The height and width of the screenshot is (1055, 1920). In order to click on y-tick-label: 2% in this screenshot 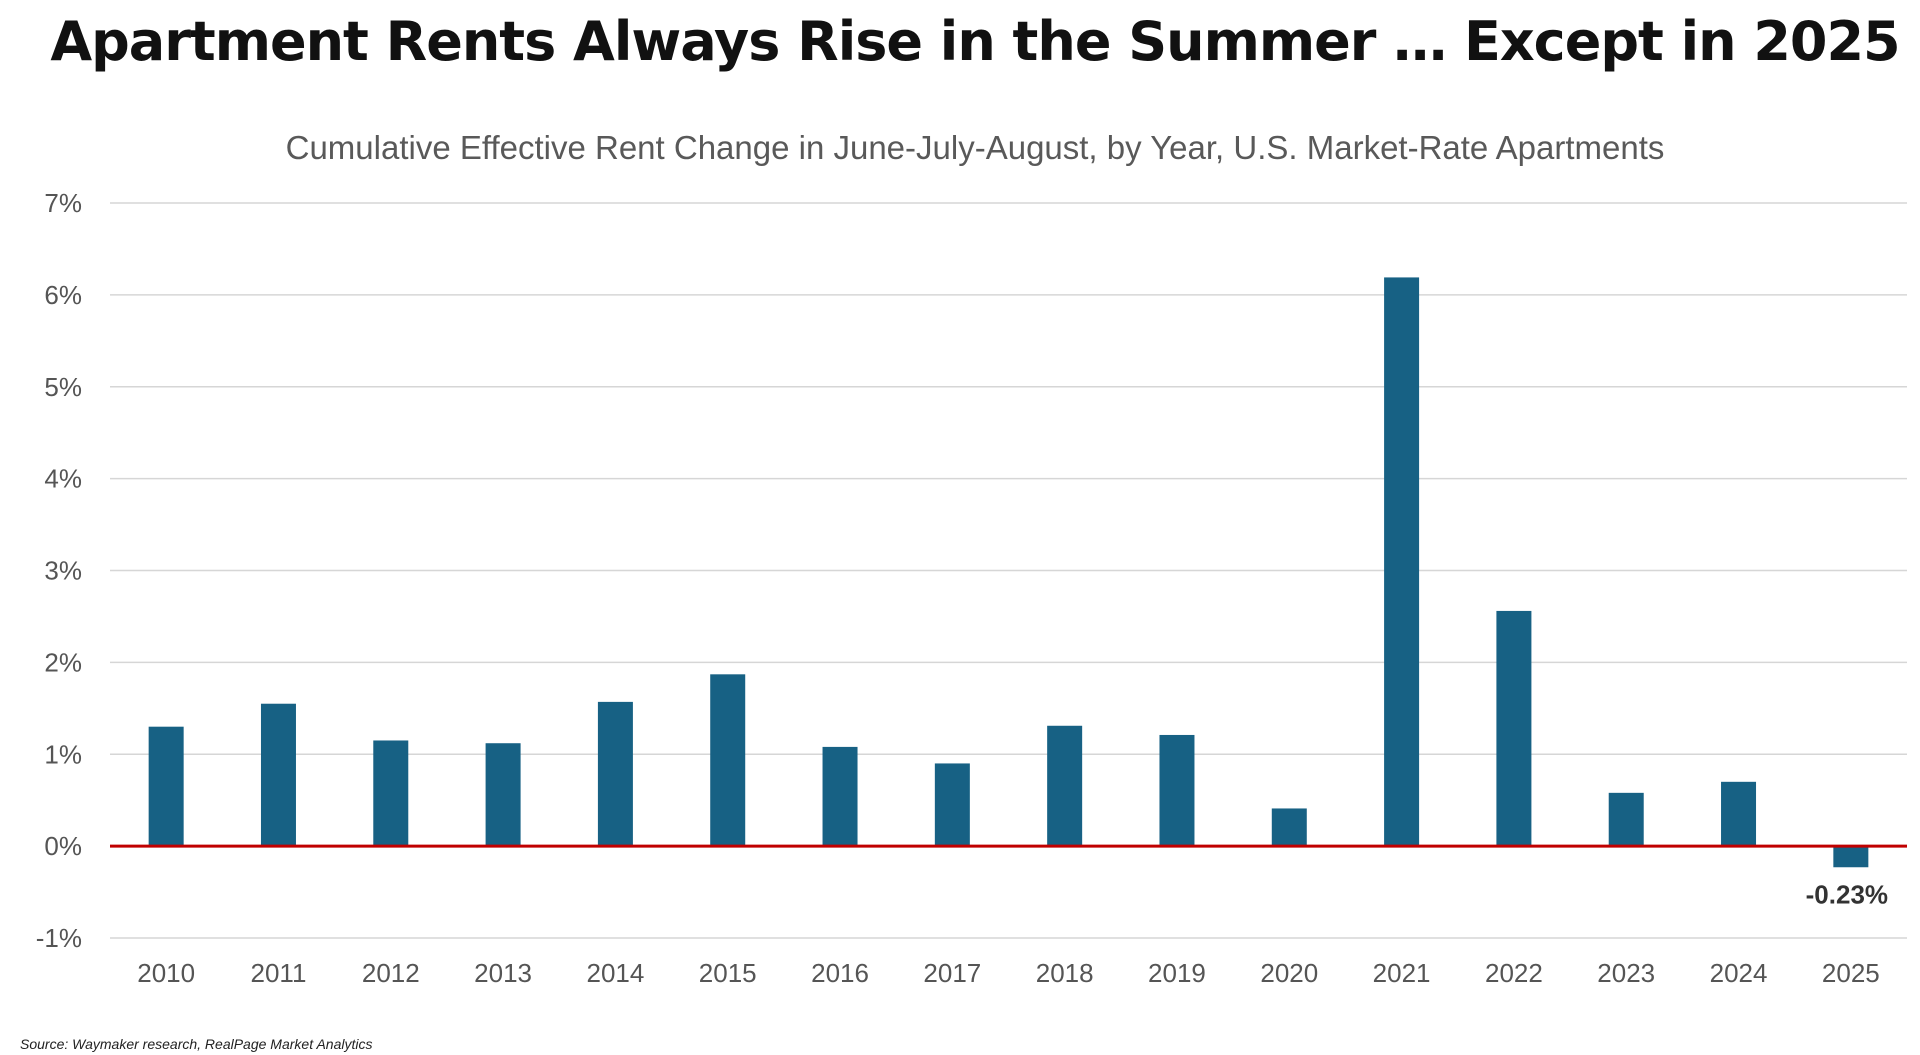, I will do `click(63, 662)`.